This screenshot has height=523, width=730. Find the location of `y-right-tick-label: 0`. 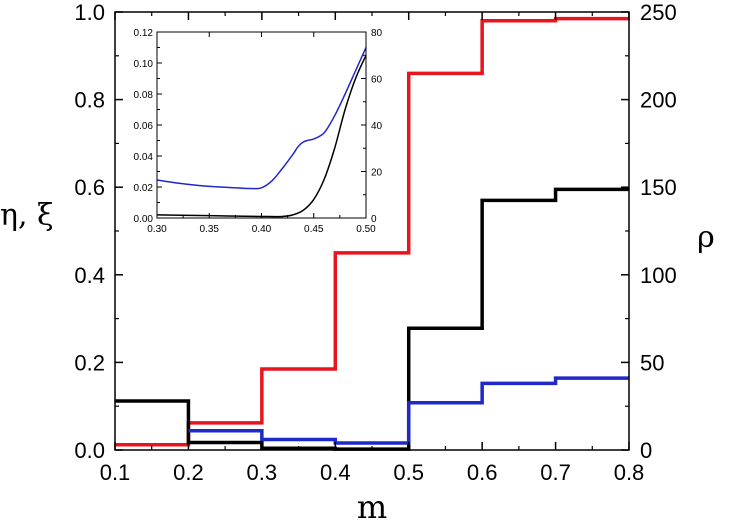

y-right-tick-label: 0 is located at coordinates (646, 450).